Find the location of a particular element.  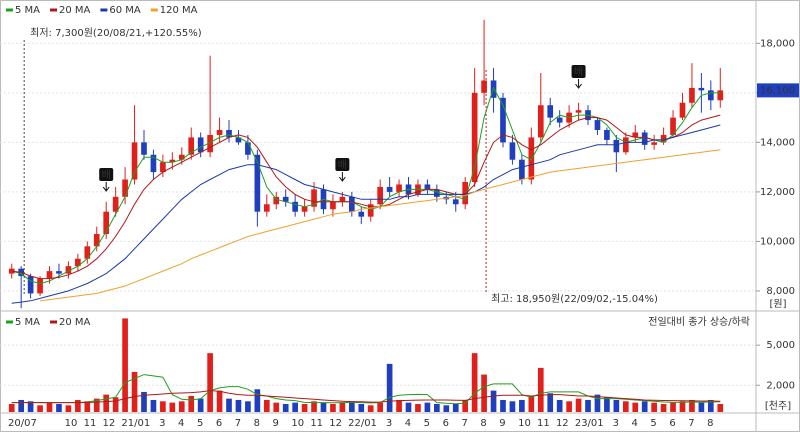

x-tick-label: 12 is located at coordinates (562, 423).